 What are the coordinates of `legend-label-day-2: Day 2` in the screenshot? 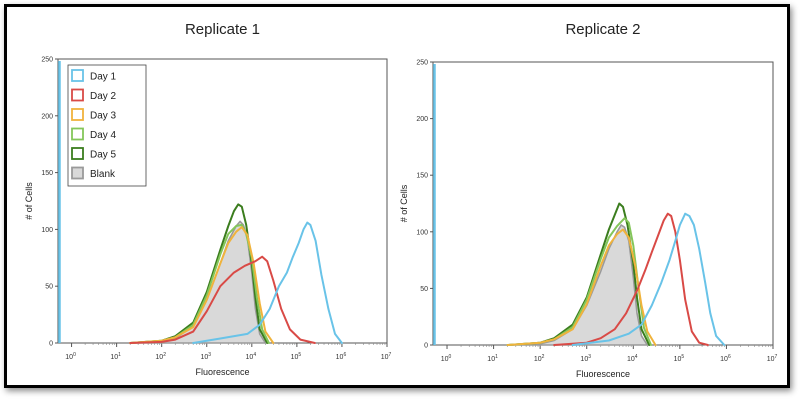 It's located at (103, 96).